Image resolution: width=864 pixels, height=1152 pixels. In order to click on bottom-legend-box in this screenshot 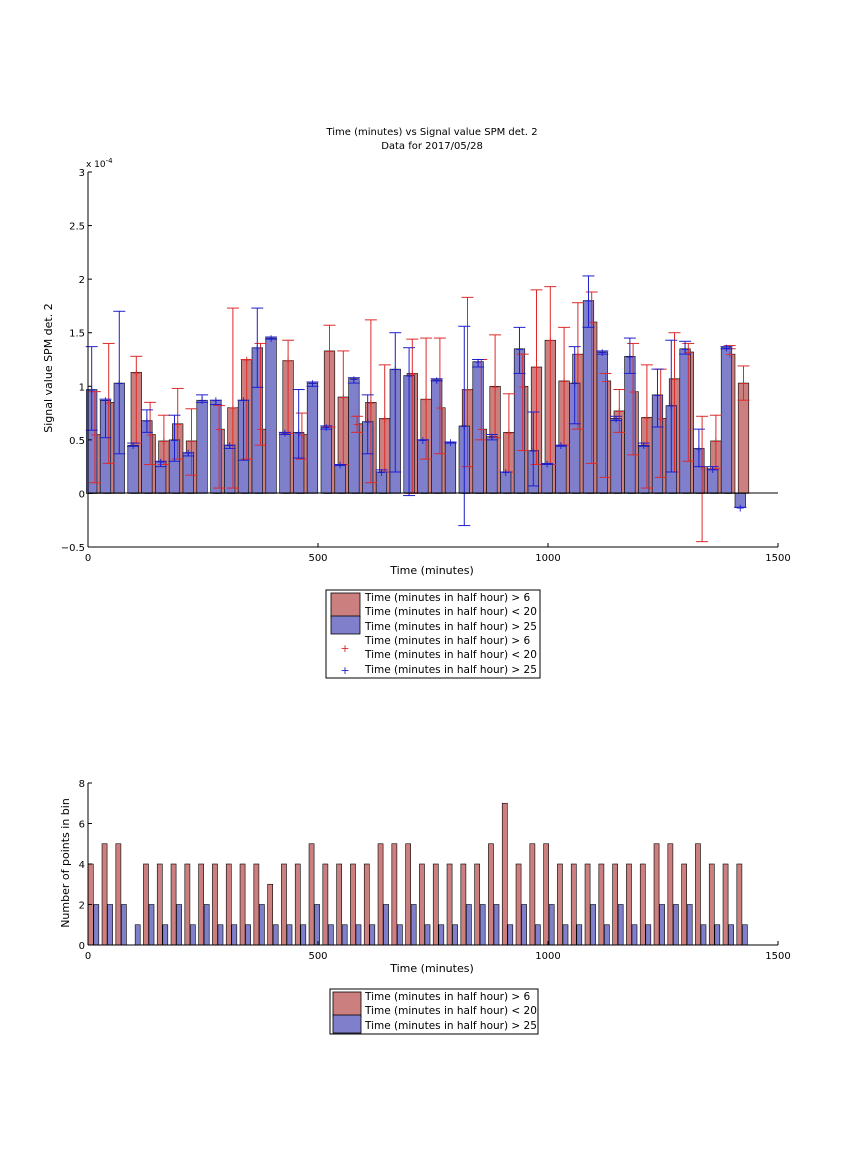, I will do `click(434, 1011)`.